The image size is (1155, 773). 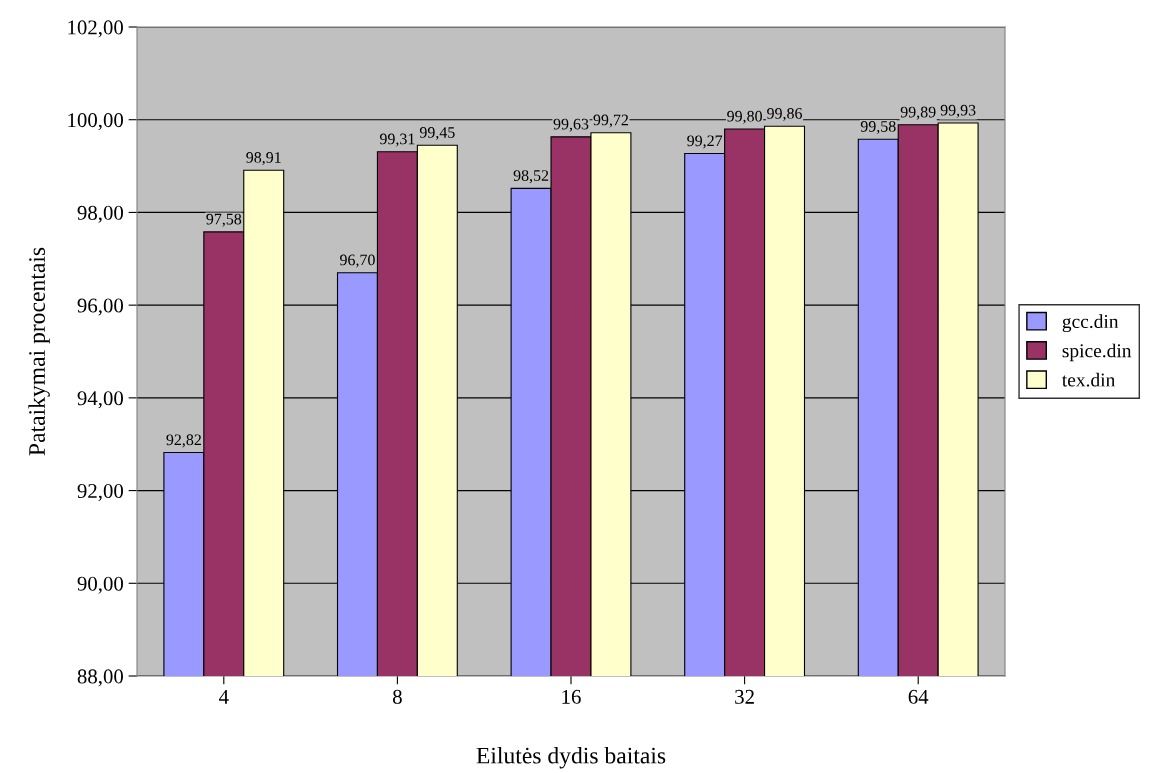 I want to click on data-label: 99,63, so click(x=571, y=125).